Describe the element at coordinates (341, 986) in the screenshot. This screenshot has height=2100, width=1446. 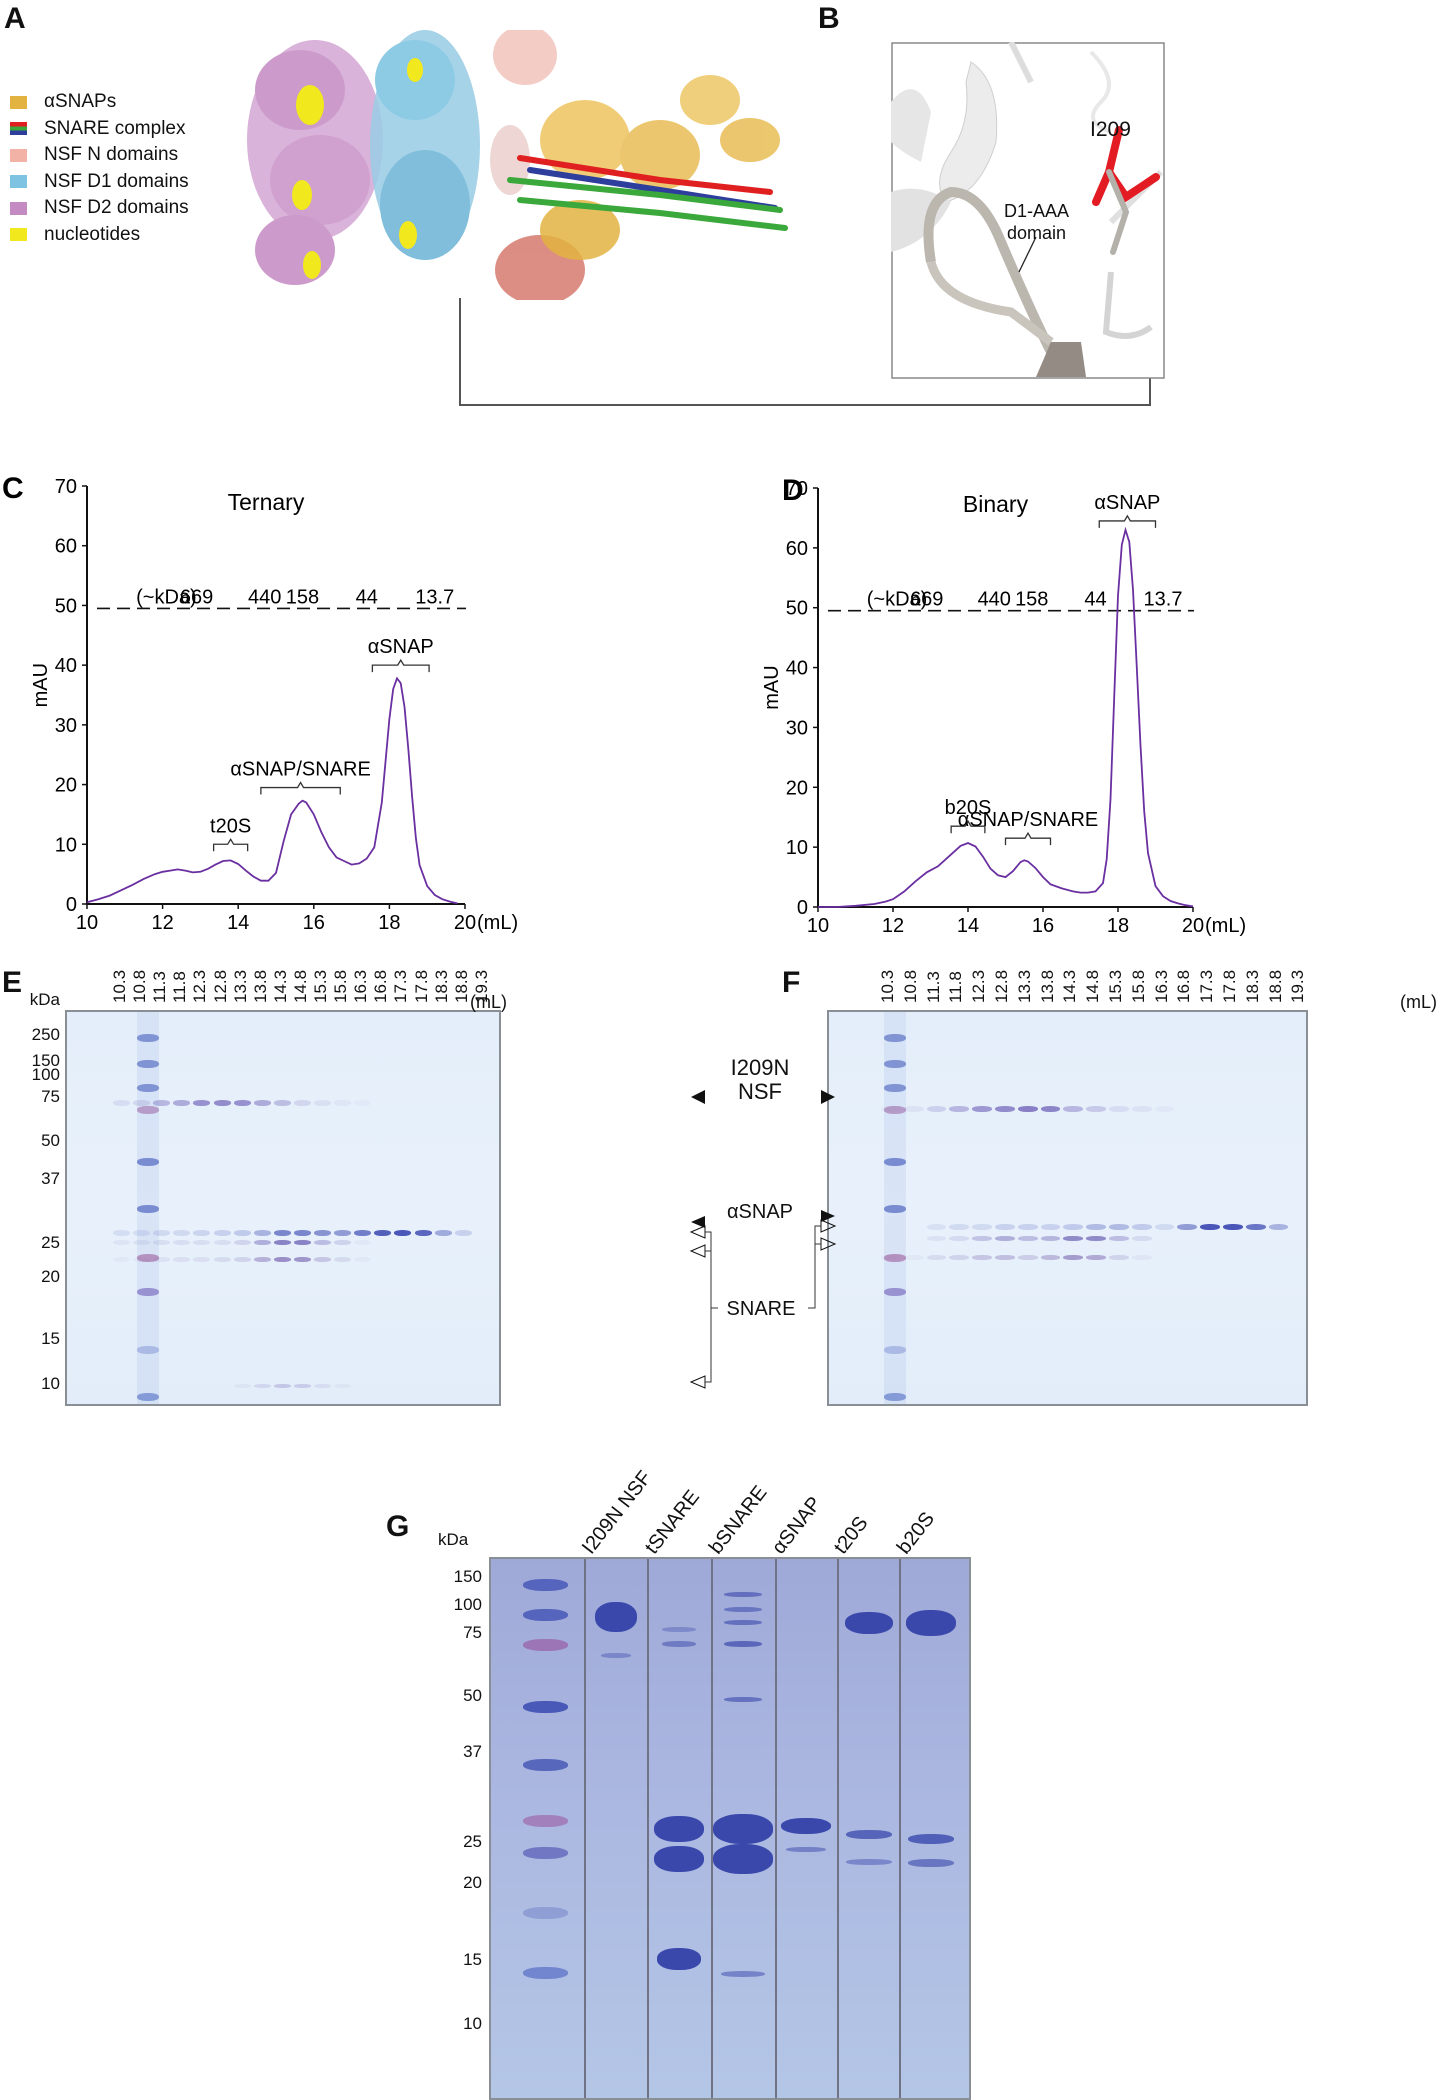
I see `fraction-label: 15.8` at that location.